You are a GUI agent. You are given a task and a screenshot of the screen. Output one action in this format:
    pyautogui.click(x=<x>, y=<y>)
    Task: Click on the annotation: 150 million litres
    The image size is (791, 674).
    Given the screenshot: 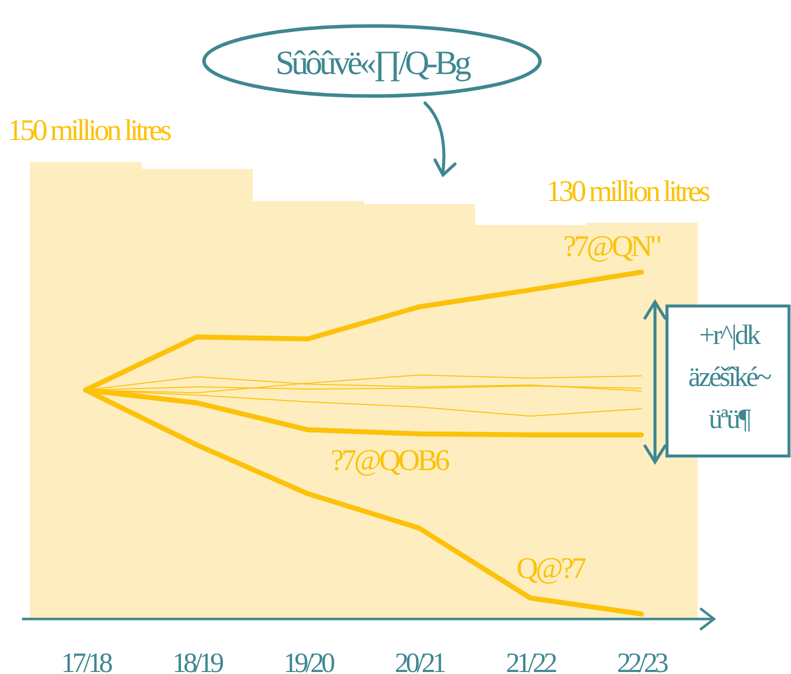 What is the action you would take?
    pyautogui.click(x=90, y=130)
    